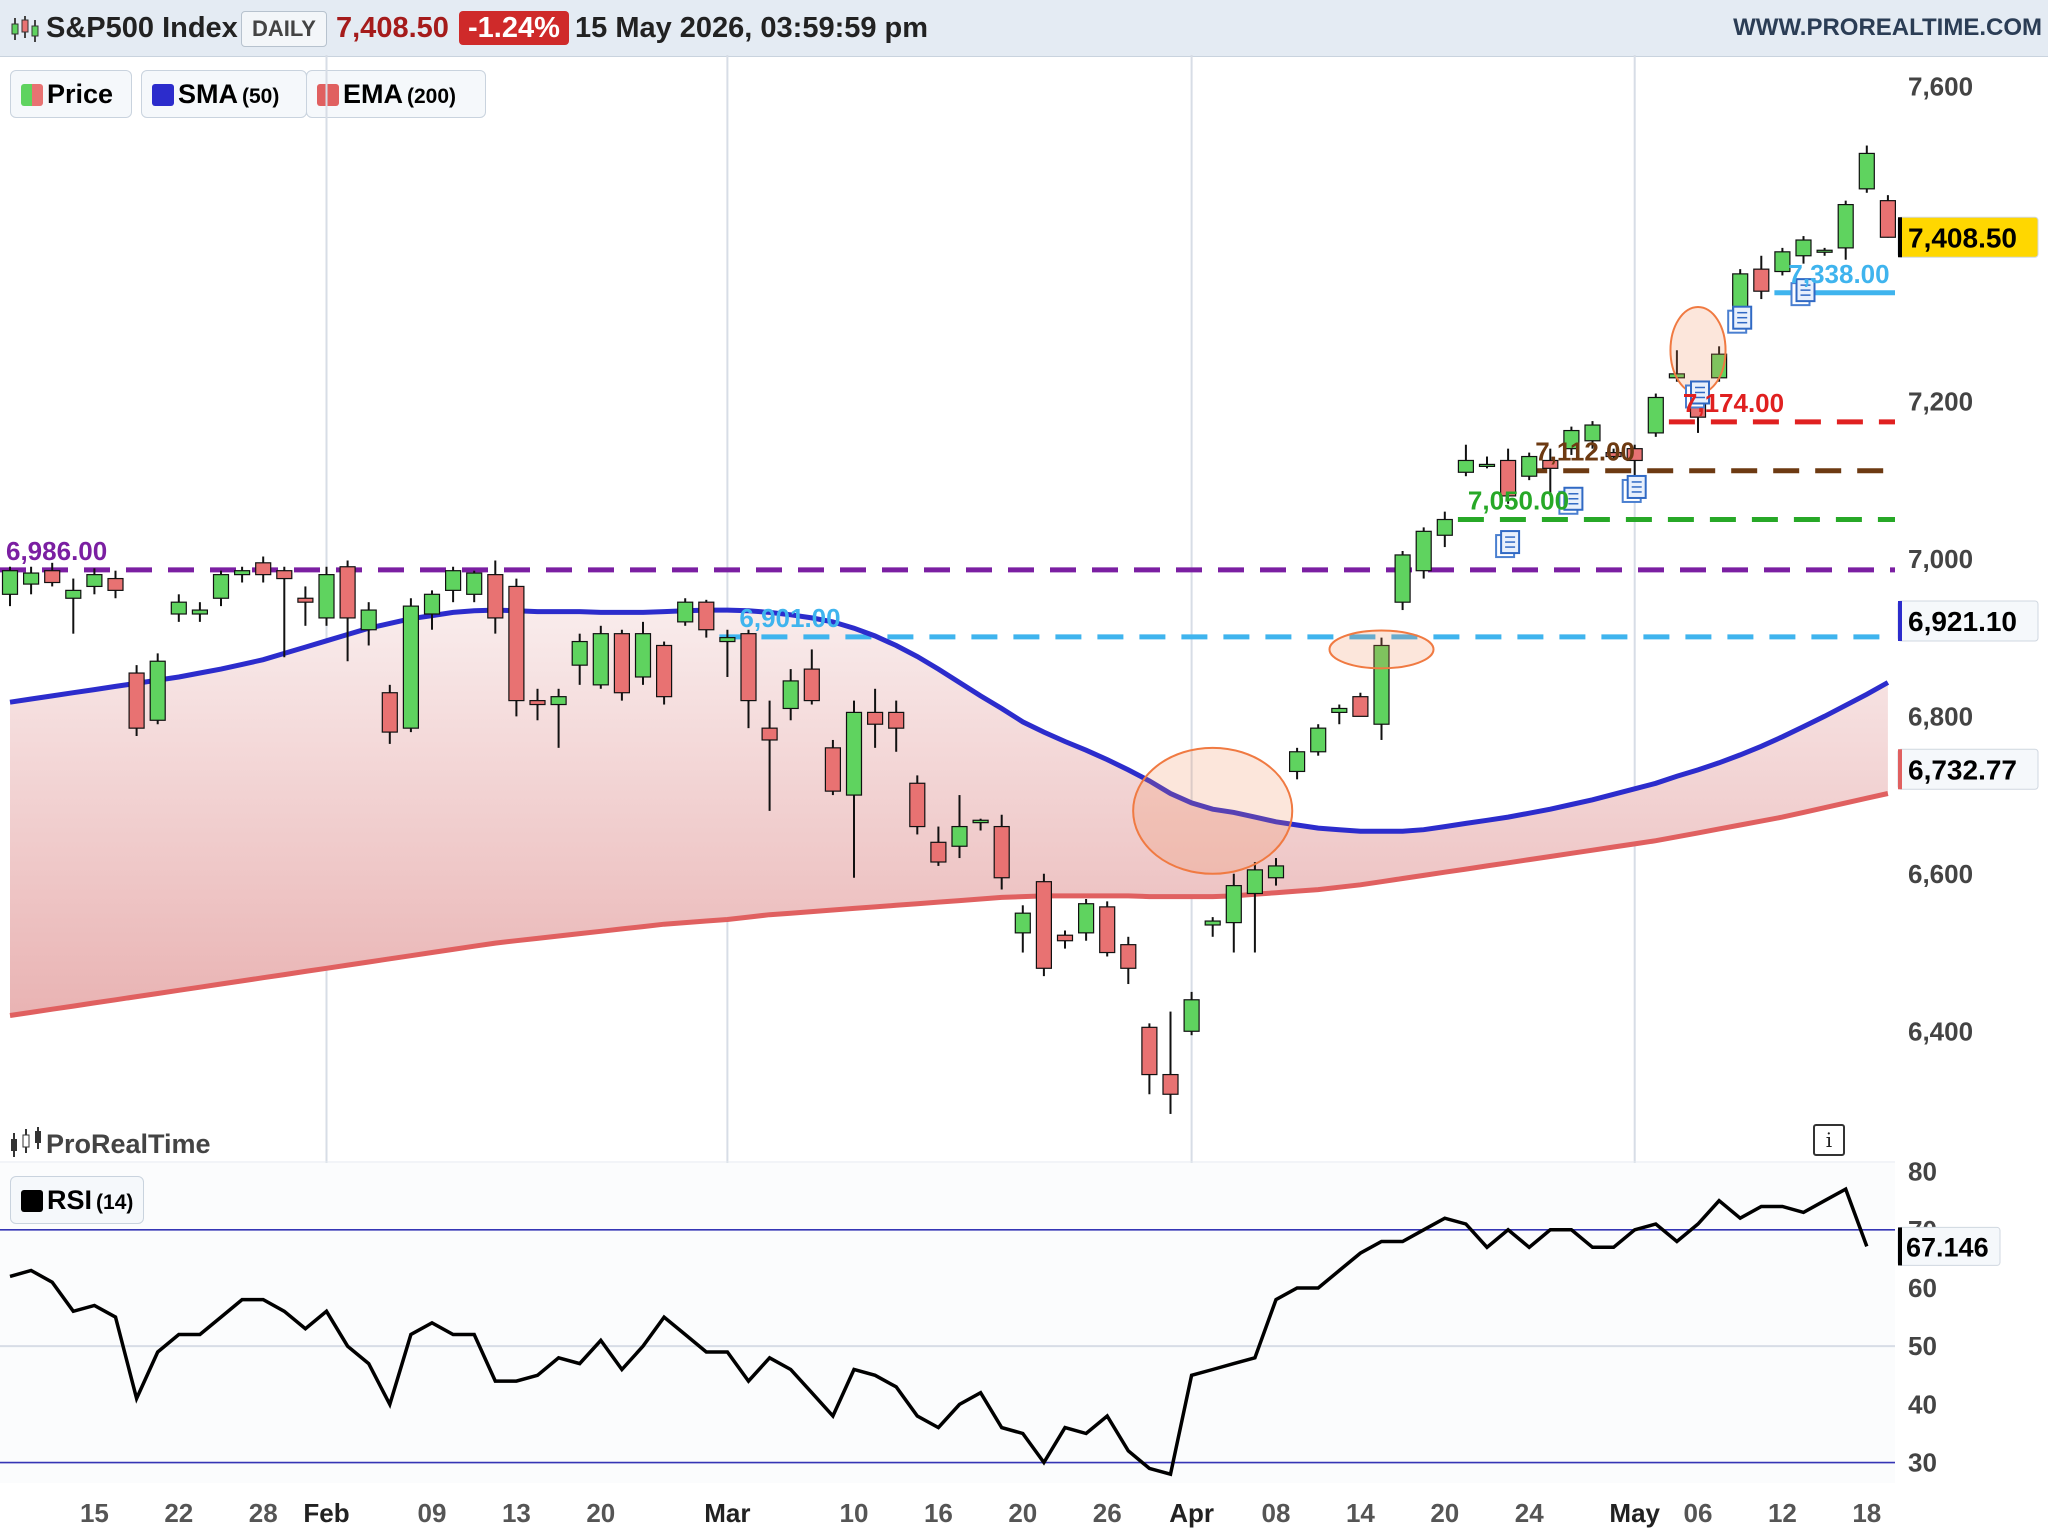 The width and height of the screenshot is (2048, 1536). What do you see at coordinates (1022, 1513) in the screenshot?
I see `time-tick-label: 20` at bounding box center [1022, 1513].